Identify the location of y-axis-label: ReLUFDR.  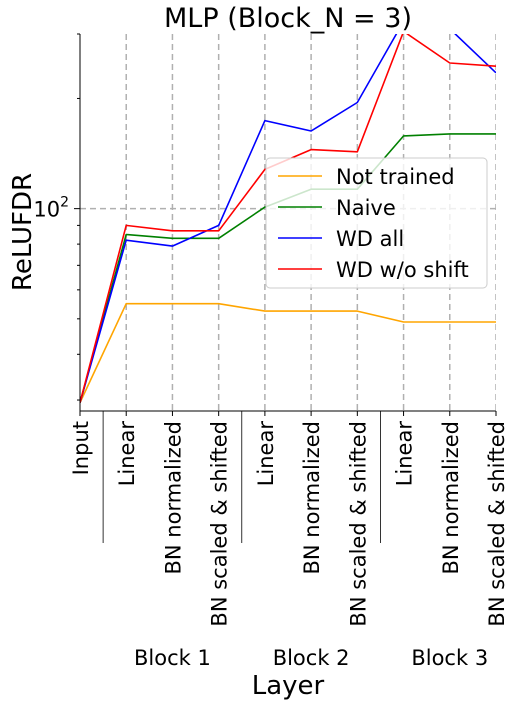
(23, 232).